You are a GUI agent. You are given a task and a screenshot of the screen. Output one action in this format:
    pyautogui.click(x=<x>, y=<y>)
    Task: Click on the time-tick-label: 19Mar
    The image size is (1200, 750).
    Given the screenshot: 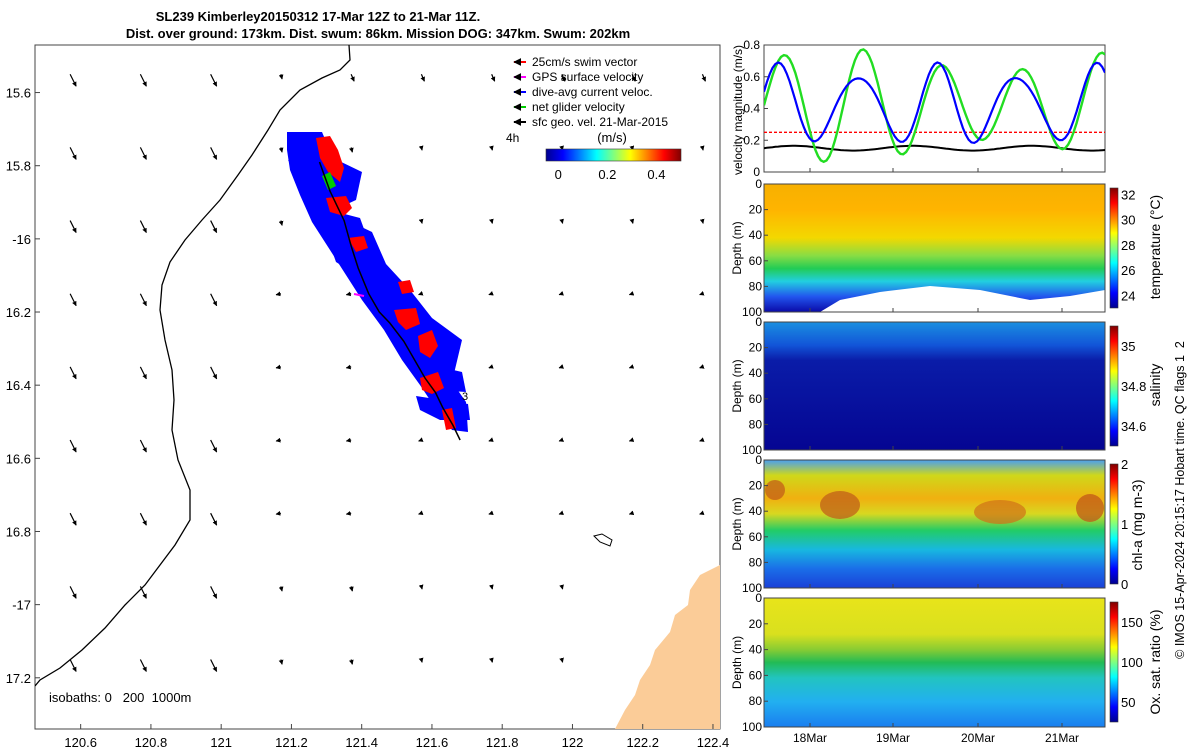 What is the action you would take?
    pyautogui.click(x=893, y=738)
    